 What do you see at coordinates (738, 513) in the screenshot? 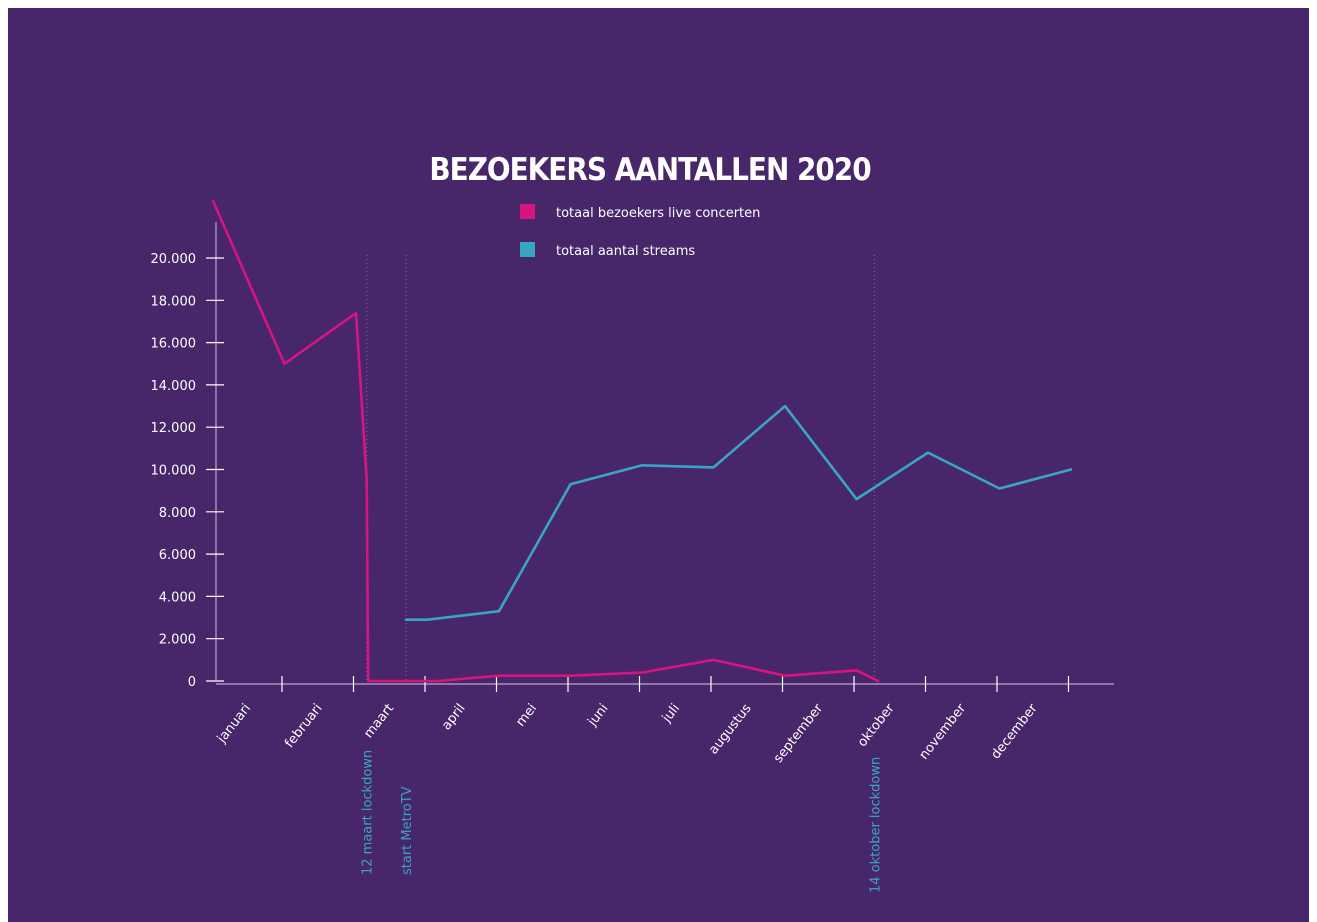
I see `series-line` at bounding box center [738, 513].